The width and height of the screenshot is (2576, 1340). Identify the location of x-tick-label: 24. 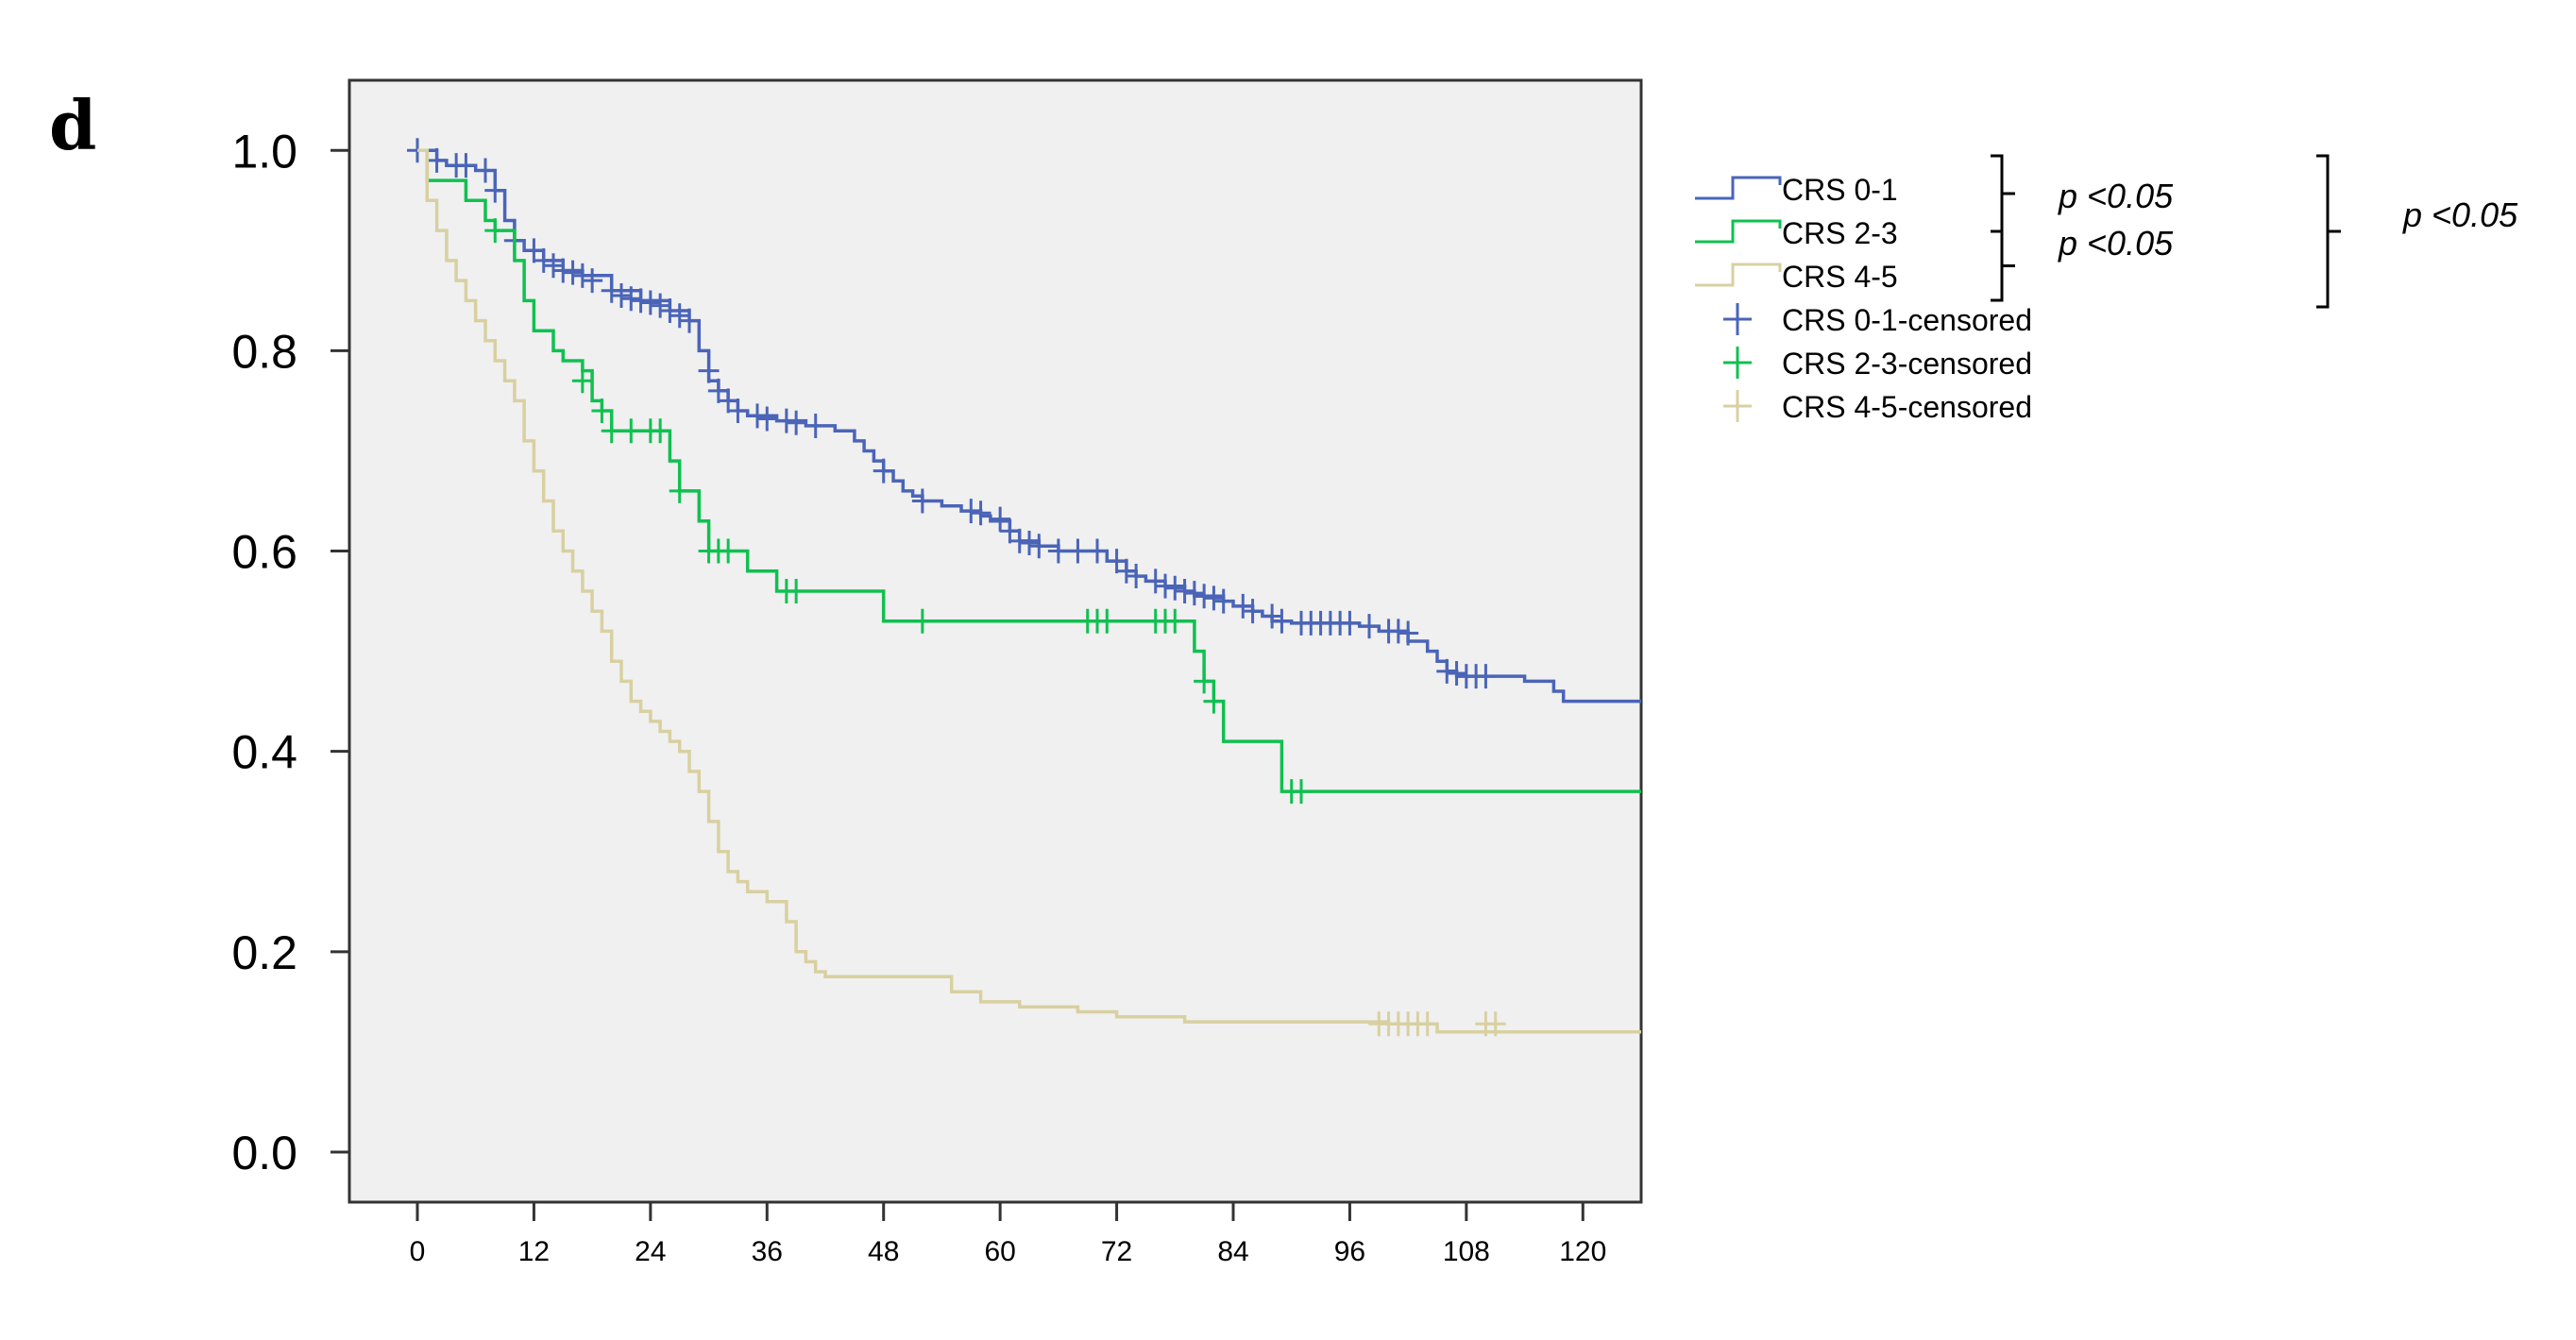
(650, 1251).